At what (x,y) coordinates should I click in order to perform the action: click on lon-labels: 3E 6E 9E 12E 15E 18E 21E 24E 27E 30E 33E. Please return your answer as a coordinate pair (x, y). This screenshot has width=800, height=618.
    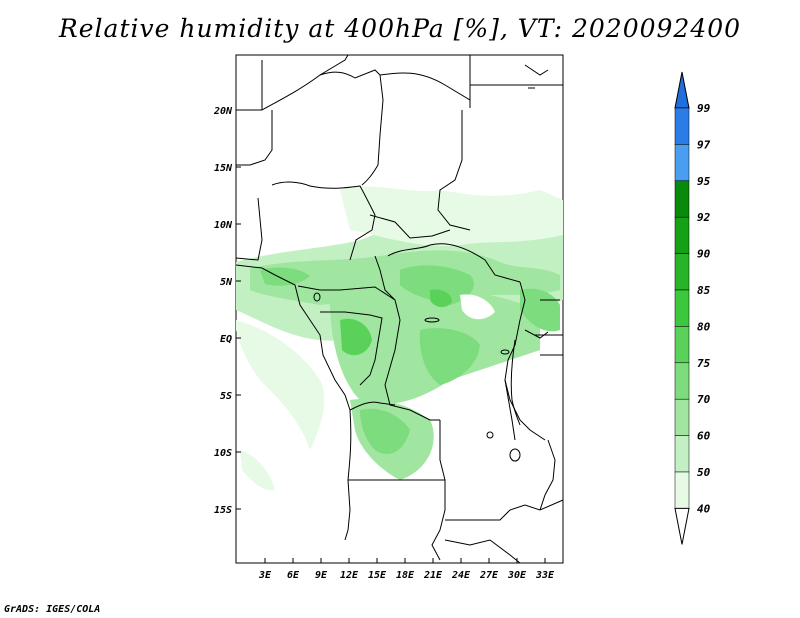
    Looking at the image, I should click on (406, 575).